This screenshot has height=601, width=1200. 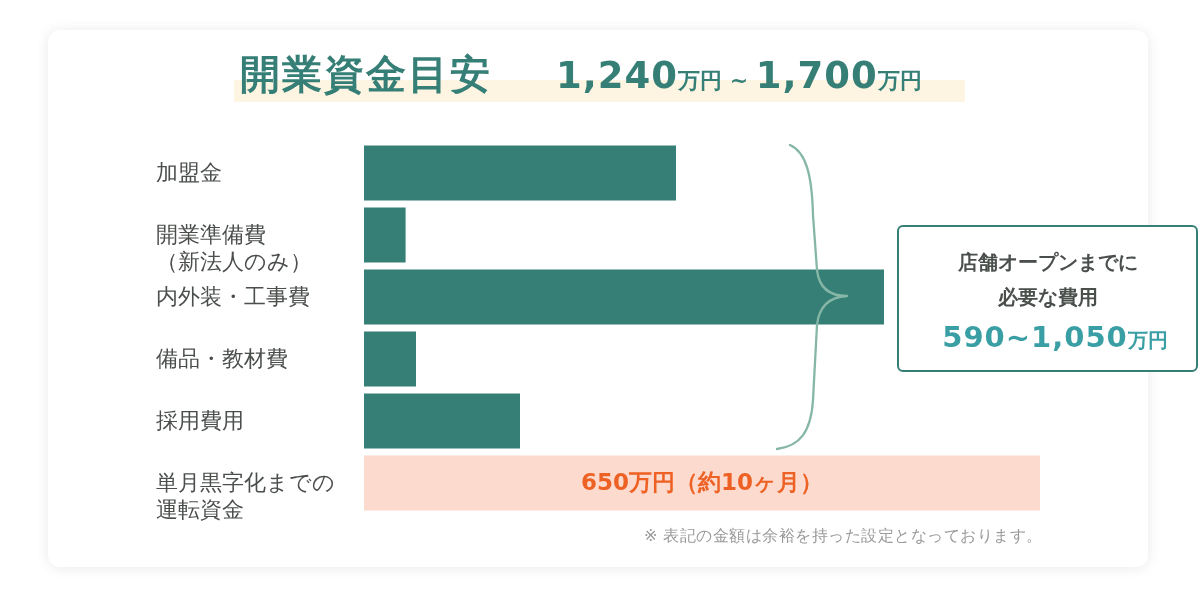 I want to click on data-label: 650万円（約10ヶ月）, so click(x=702, y=482).